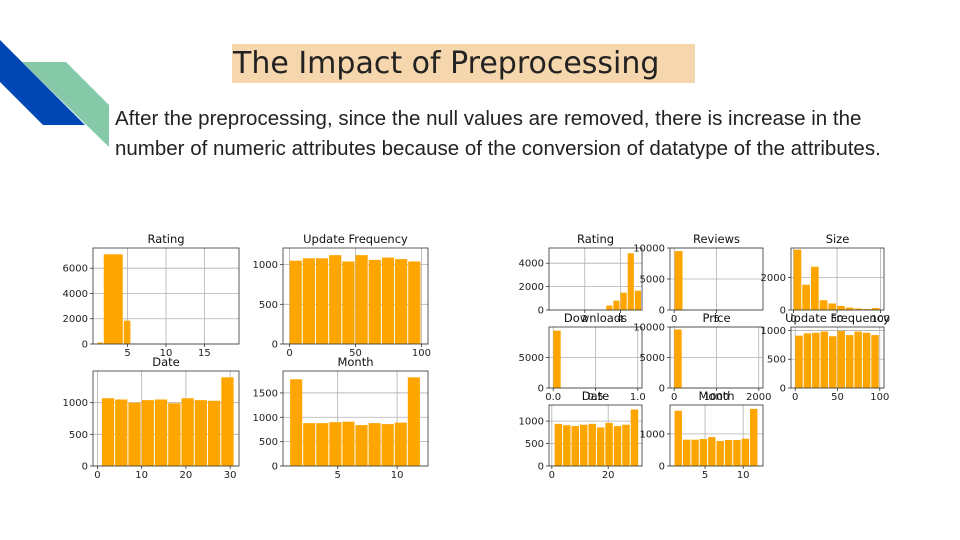  I want to click on chart-title: Month, so click(716, 396).